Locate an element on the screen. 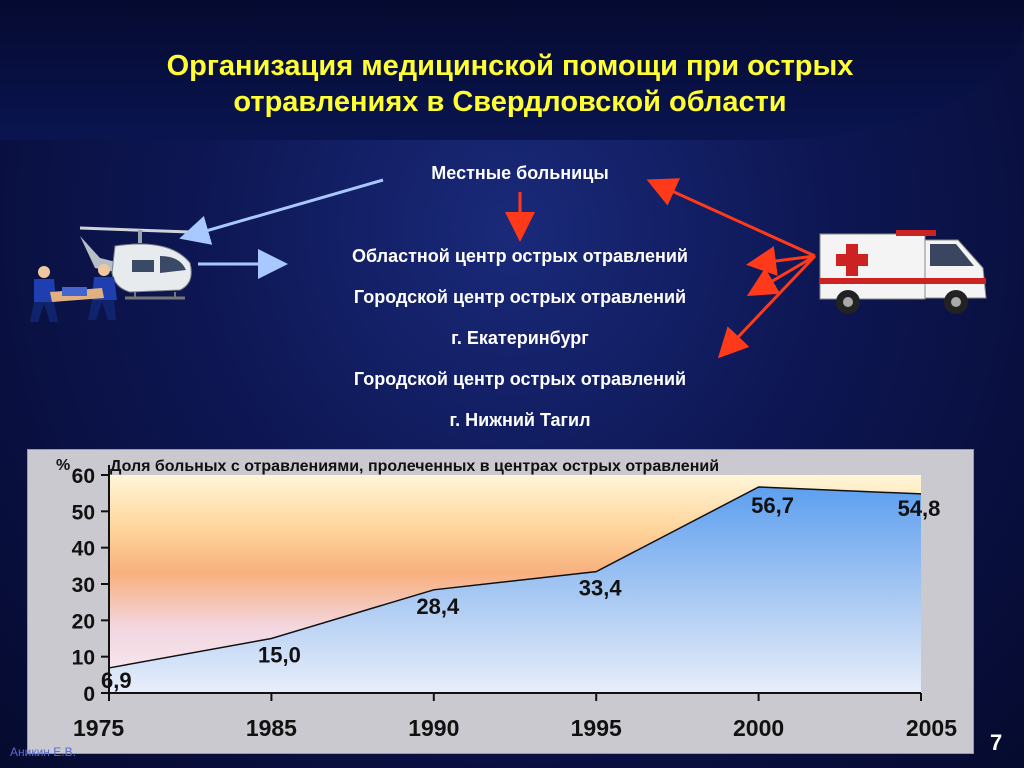 Image resolution: width=1024 pixels, height=768 pixels. x-tick-label: 2000 is located at coordinates (758, 728).